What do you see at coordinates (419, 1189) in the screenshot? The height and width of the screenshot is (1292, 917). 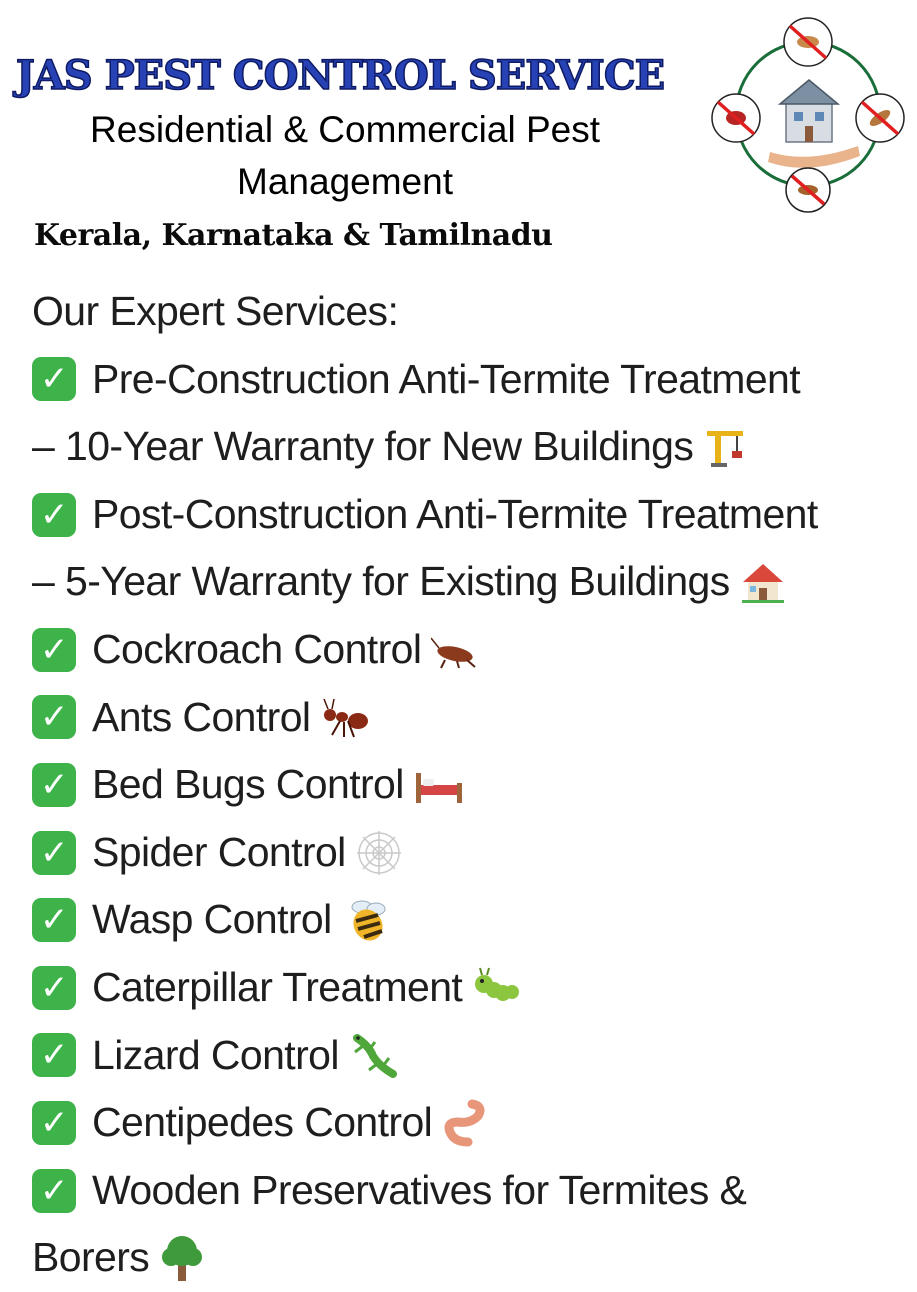 I see `service-label: Wooden Preservatives for Termites &` at bounding box center [419, 1189].